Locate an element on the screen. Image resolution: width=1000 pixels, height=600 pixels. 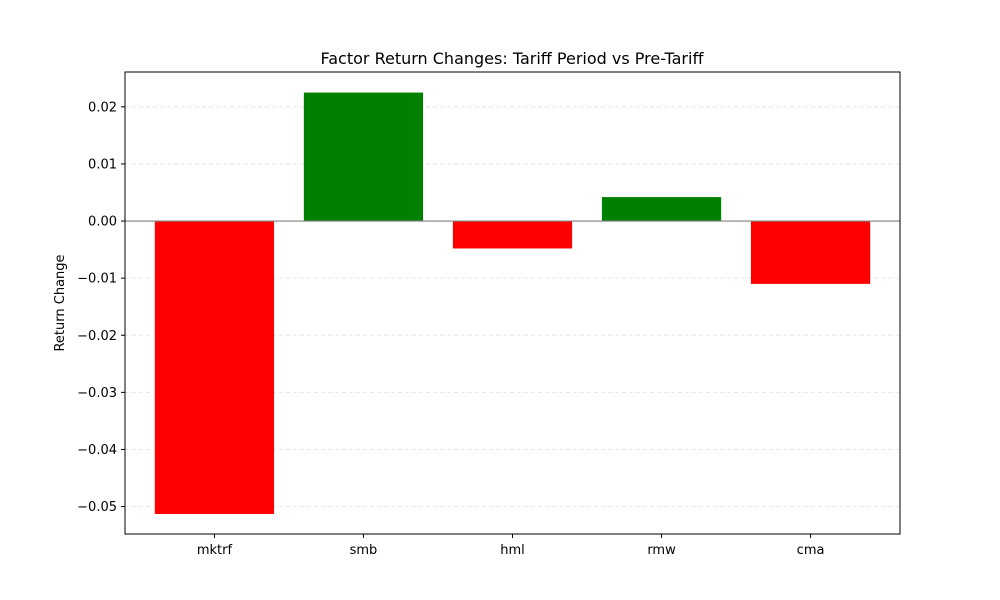
y-tick-label: 0.01 is located at coordinates (102, 164).